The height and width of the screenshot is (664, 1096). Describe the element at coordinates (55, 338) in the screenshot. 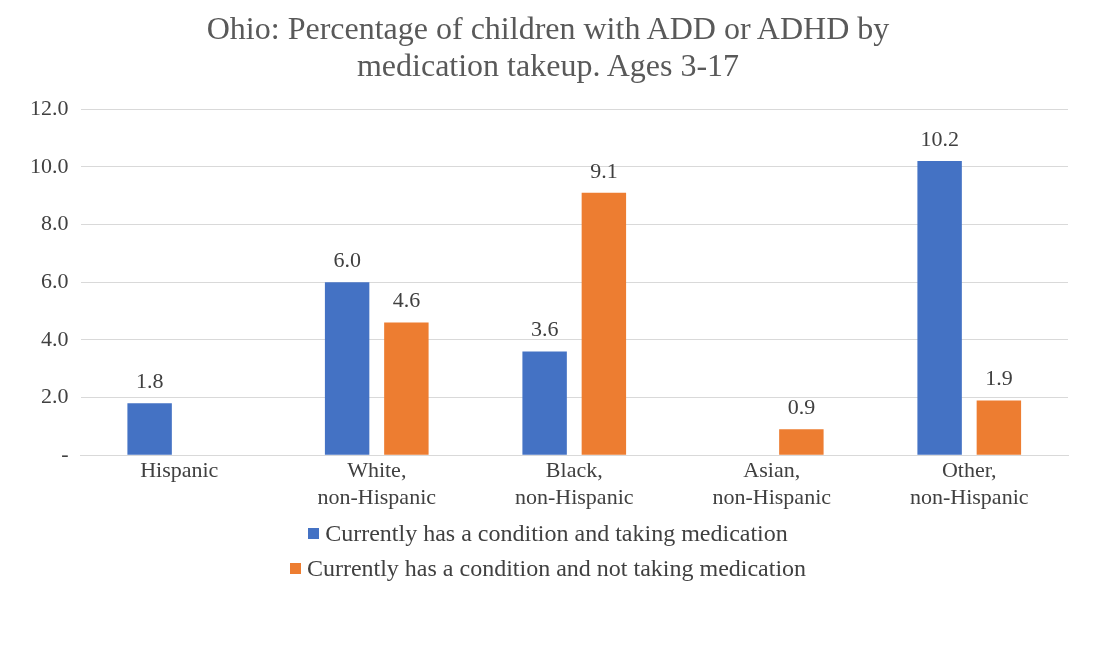

I see `y-tick-label: 4.0` at that location.